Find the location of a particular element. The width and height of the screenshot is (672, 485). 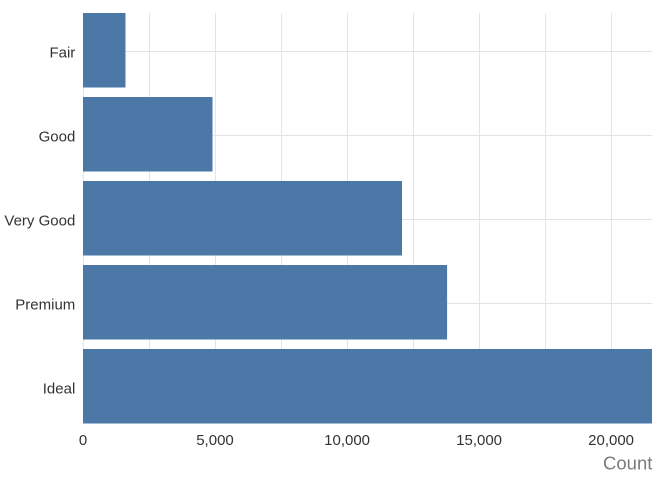

svg-text: Premium is located at coordinates (45, 305).